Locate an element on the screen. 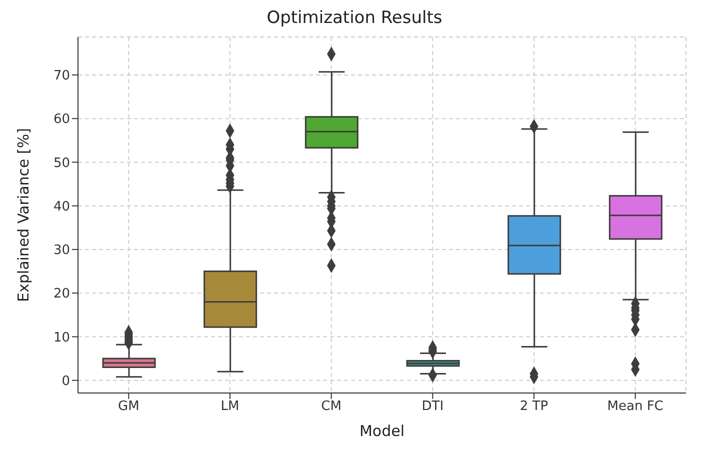  x-tick-label: Mean FC is located at coordinates (635, 406).